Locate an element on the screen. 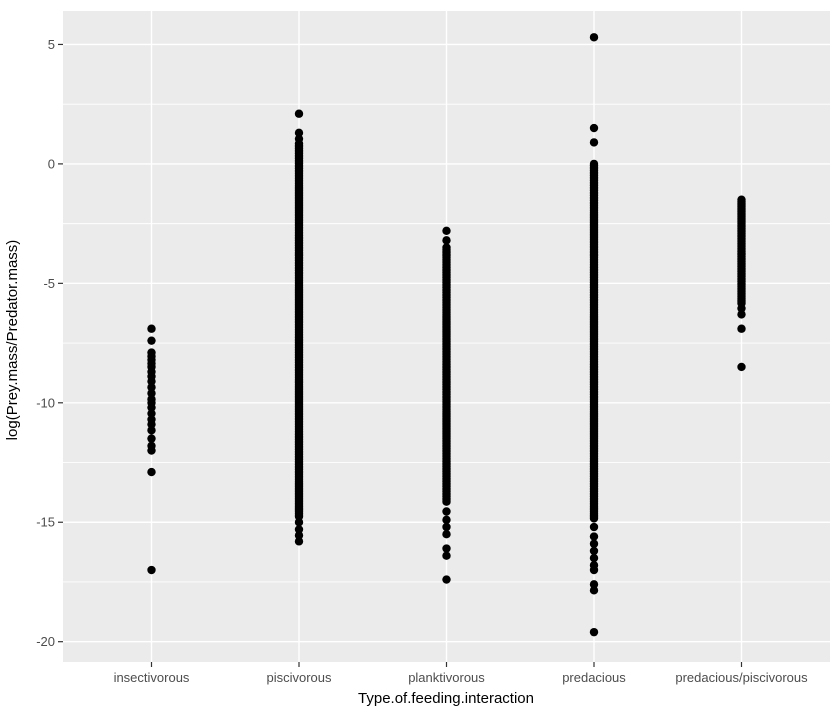 This screenshot has height=720, width=840. x-axis-tick-label: predacious is located at coordinates (594, 677).